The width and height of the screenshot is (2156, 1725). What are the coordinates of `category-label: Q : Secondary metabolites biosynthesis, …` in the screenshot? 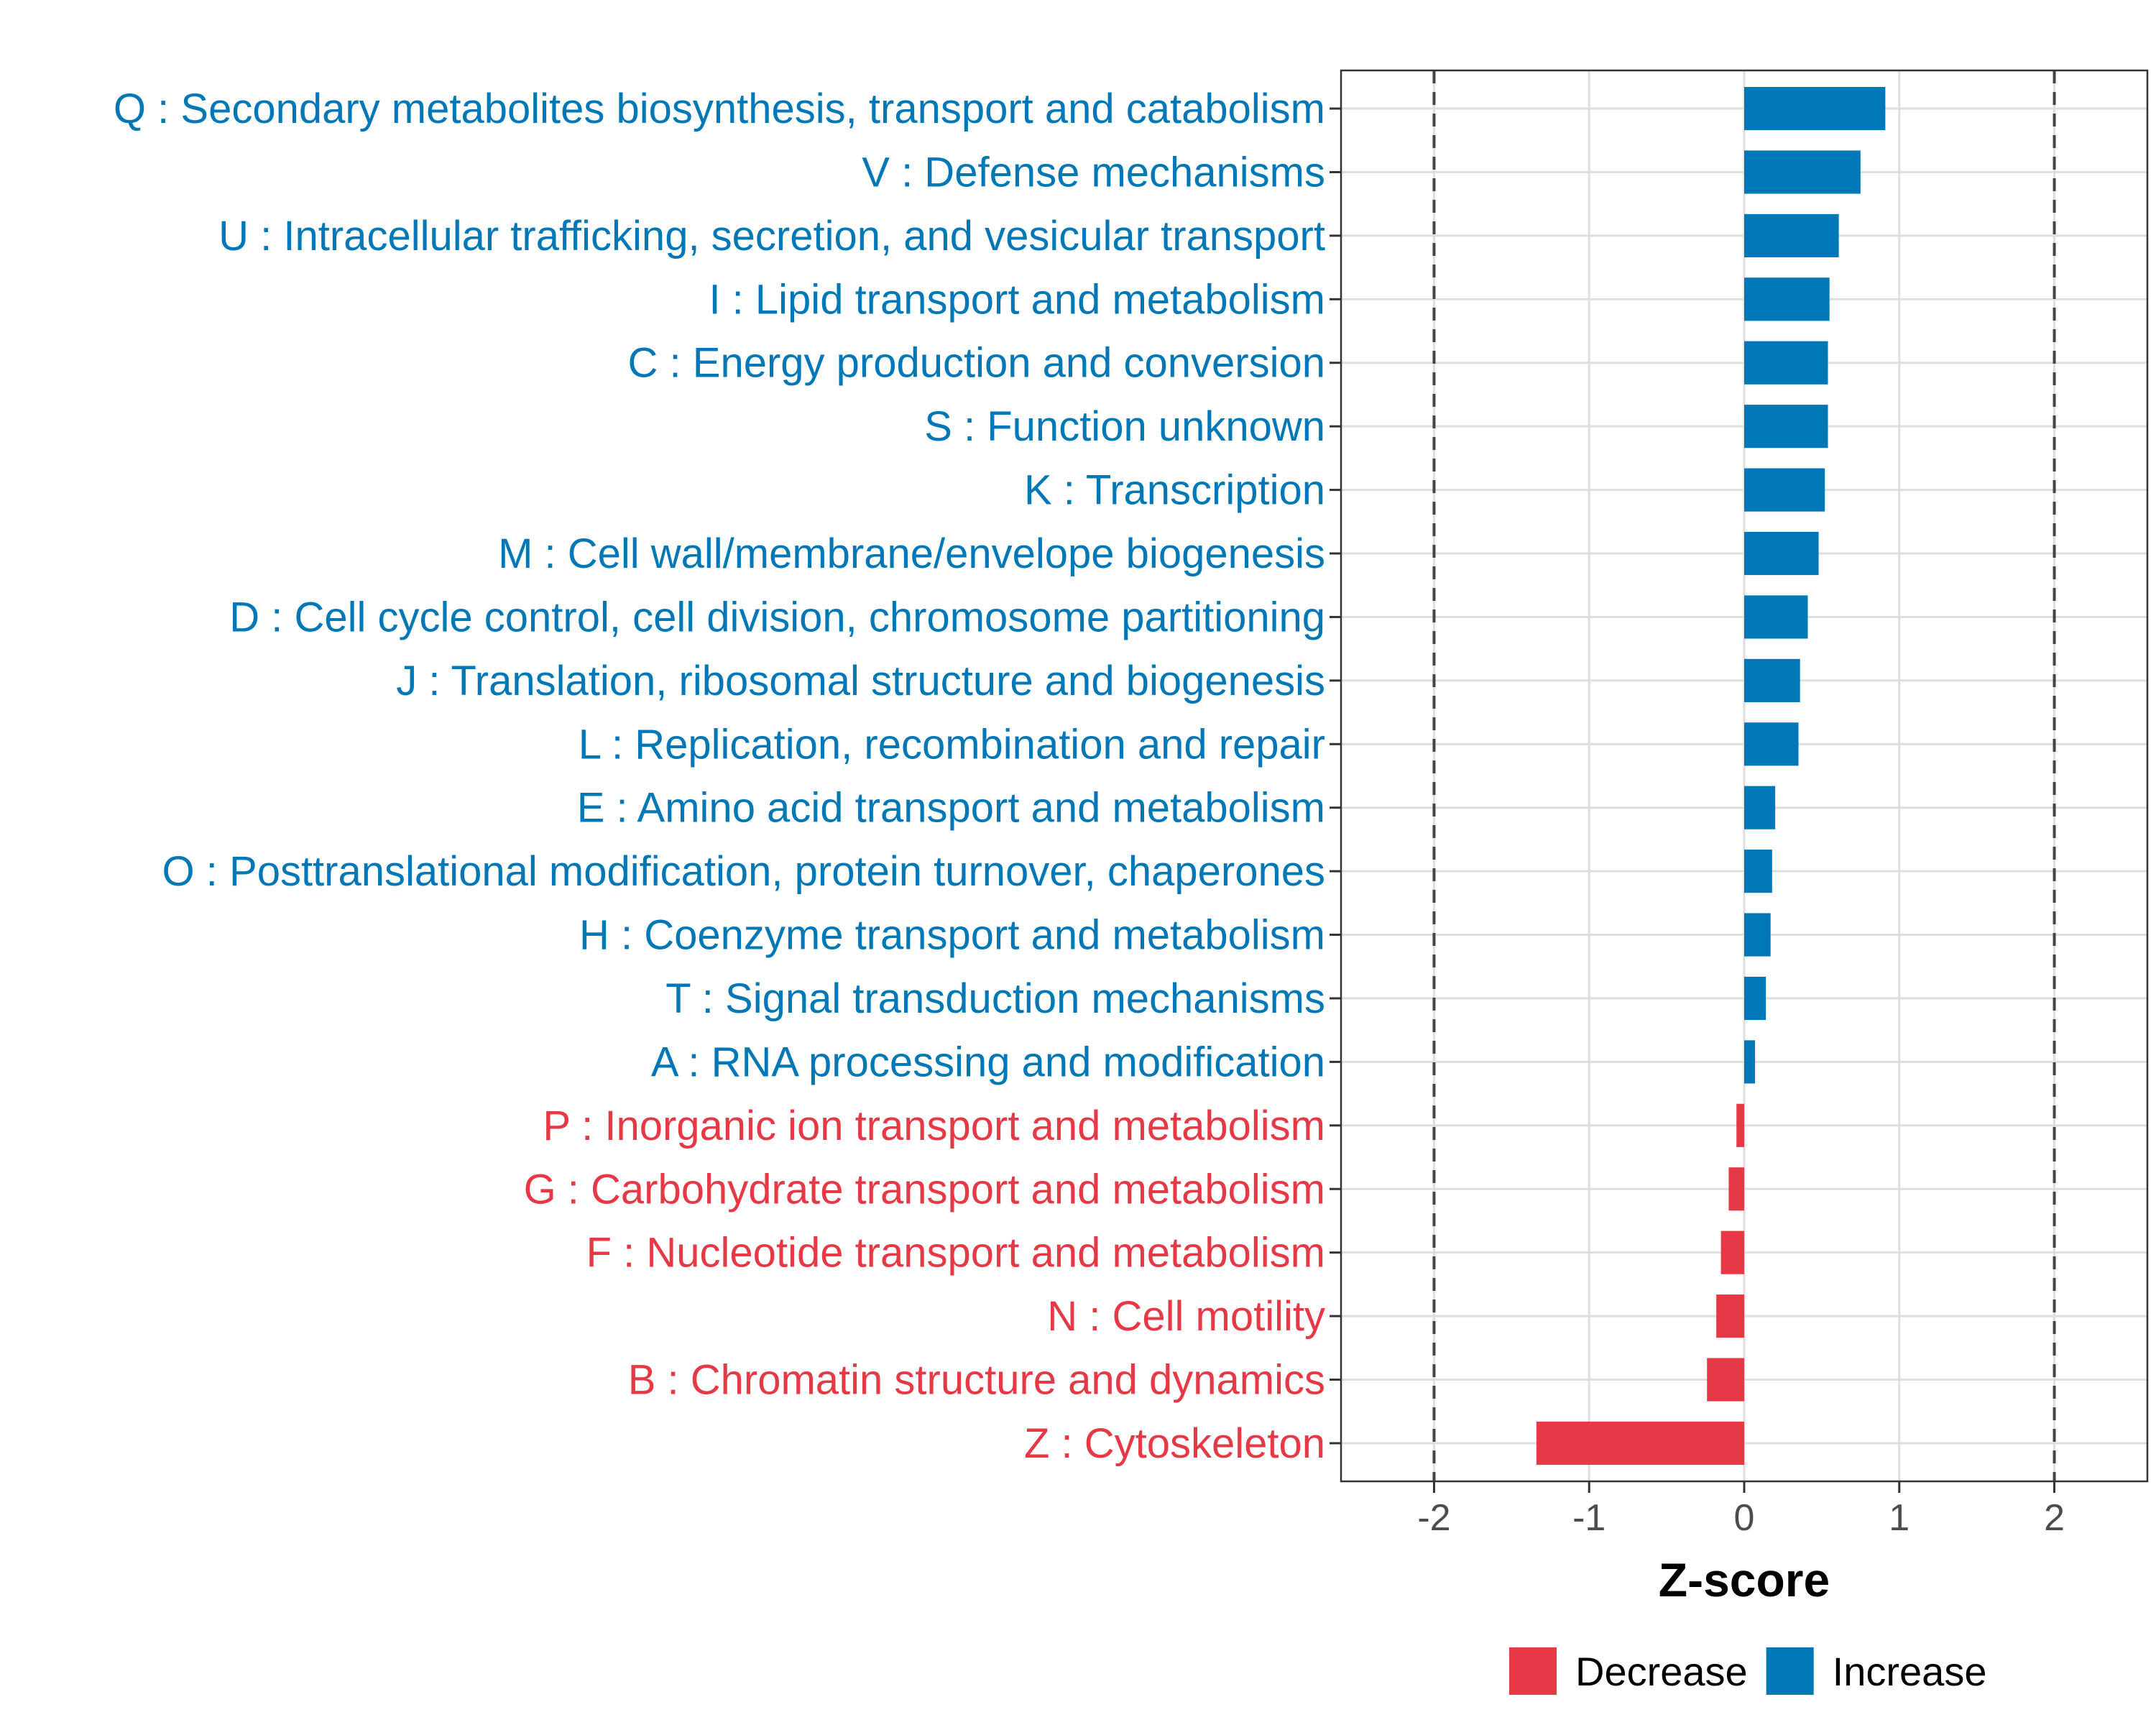 It's located at (719, 109).